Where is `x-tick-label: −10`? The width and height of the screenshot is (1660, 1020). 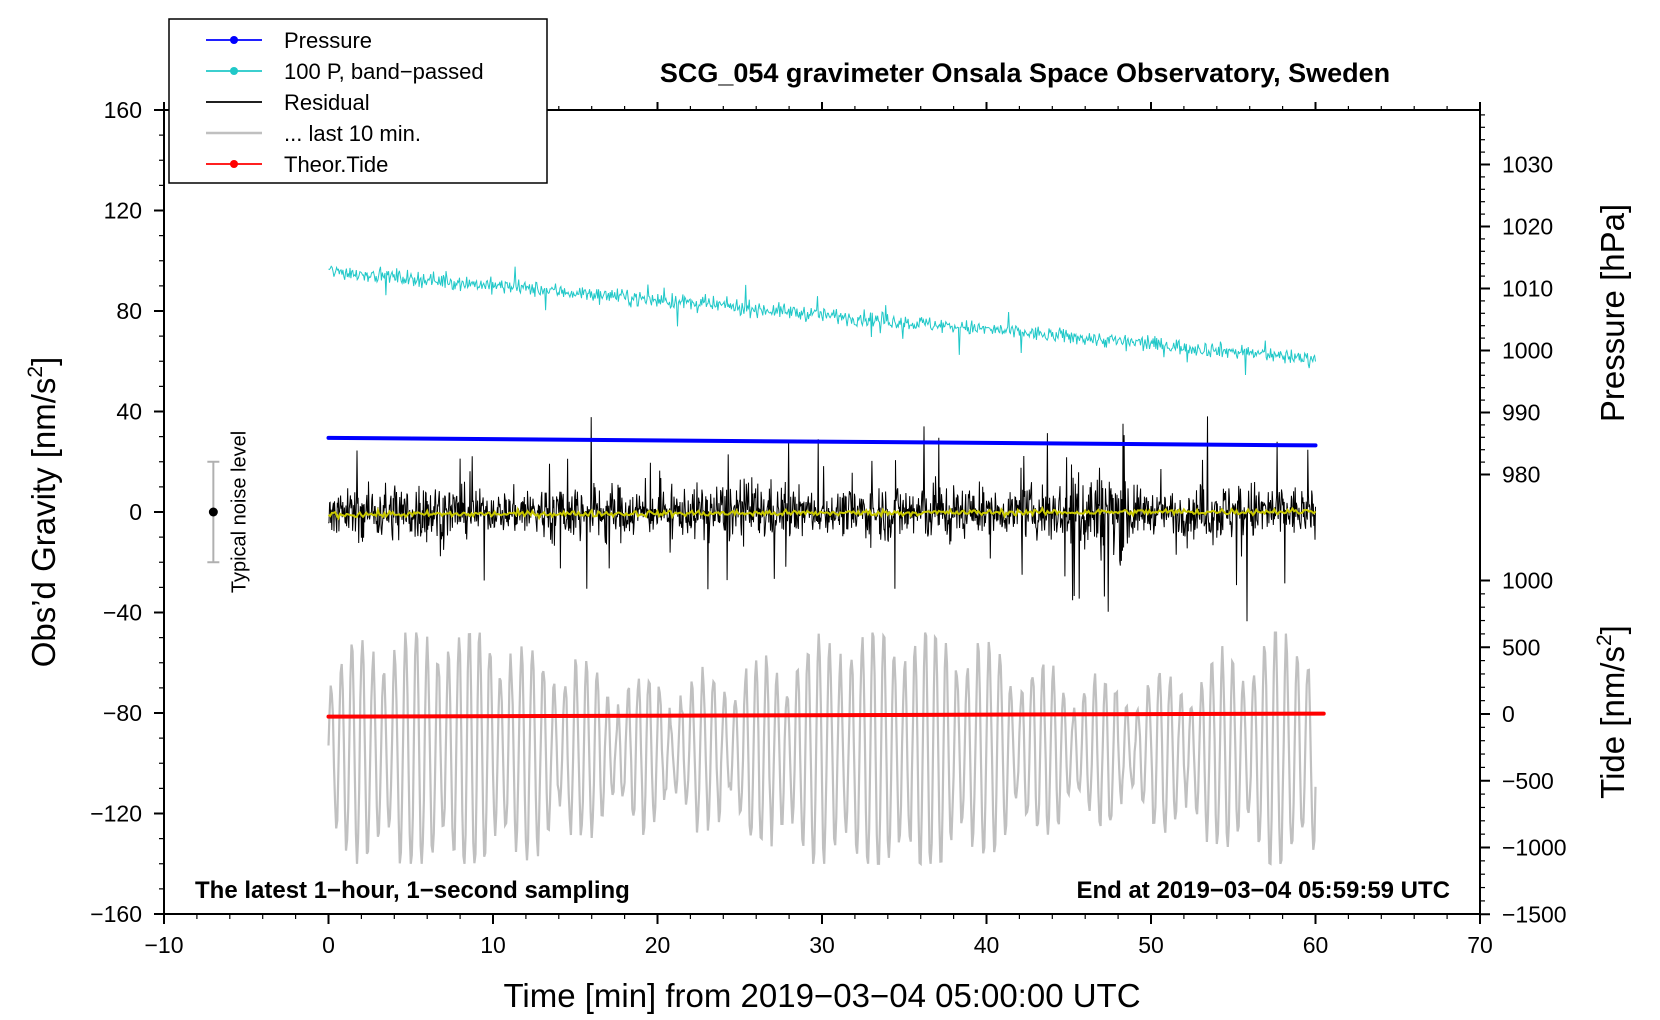 x-tick-label: −10 is located at coordinates (163, 945).